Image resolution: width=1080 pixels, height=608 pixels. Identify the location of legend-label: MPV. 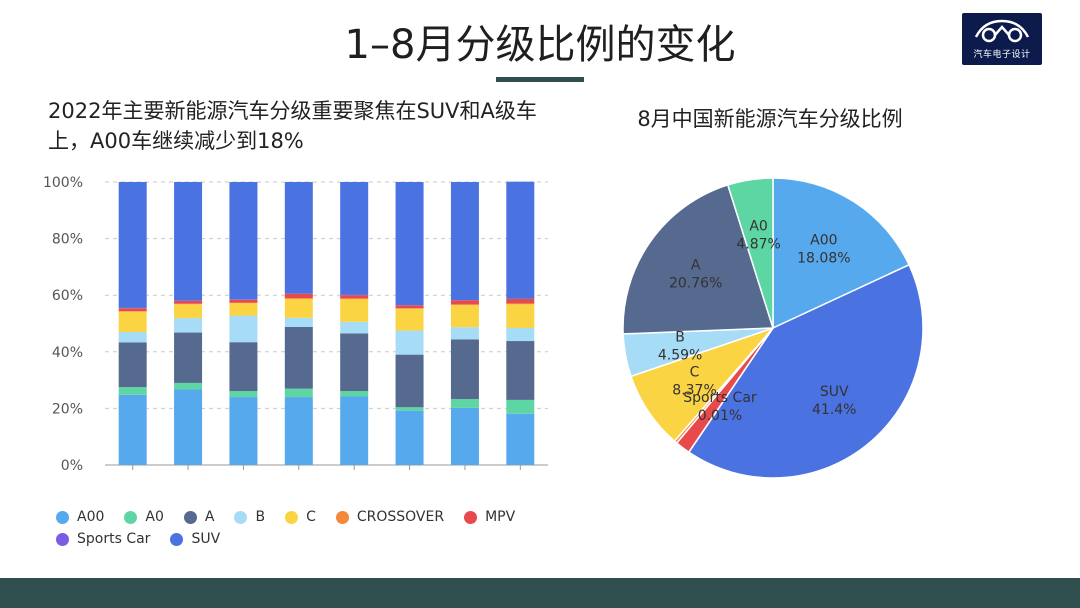
(500, 517).